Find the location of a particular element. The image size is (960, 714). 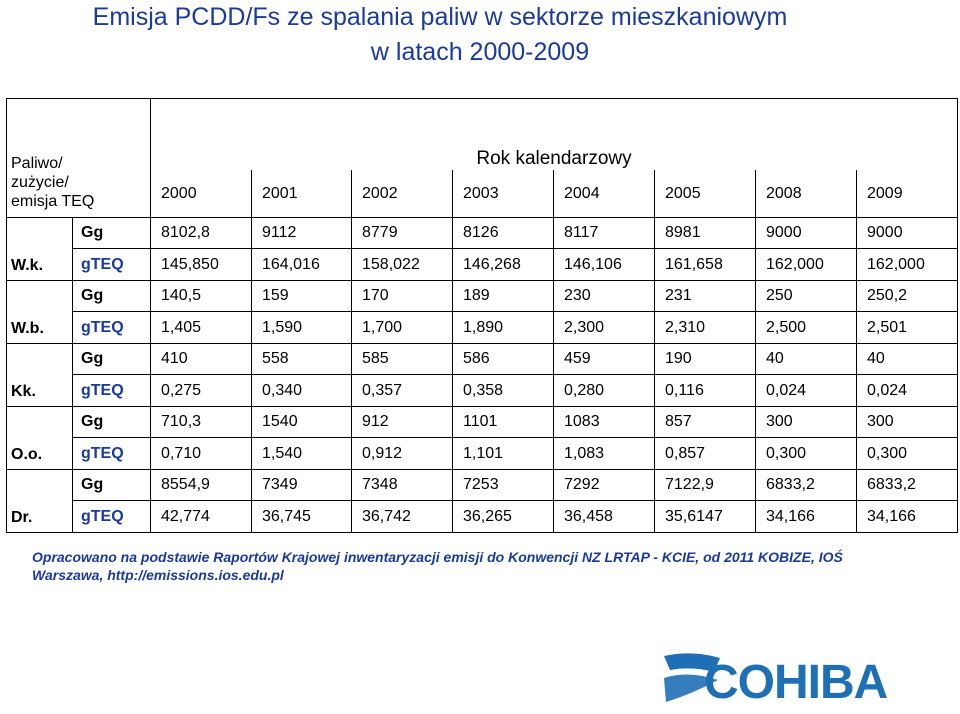

table-cell: 7122,9 is located at coordinates (705, 485).